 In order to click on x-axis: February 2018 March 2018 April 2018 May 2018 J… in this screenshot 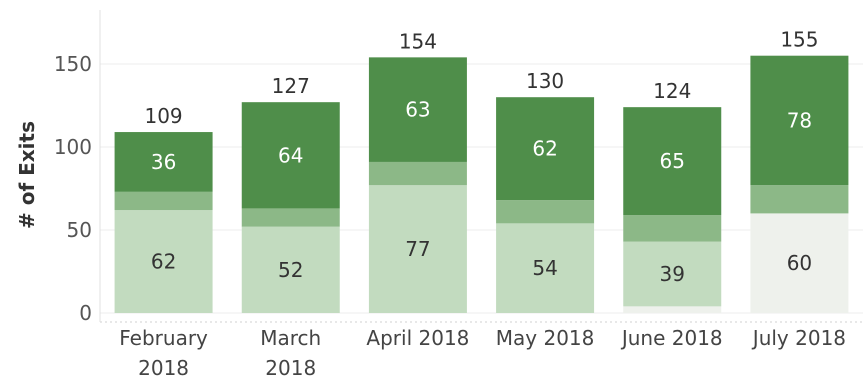, I will do `click(482, 353)`.